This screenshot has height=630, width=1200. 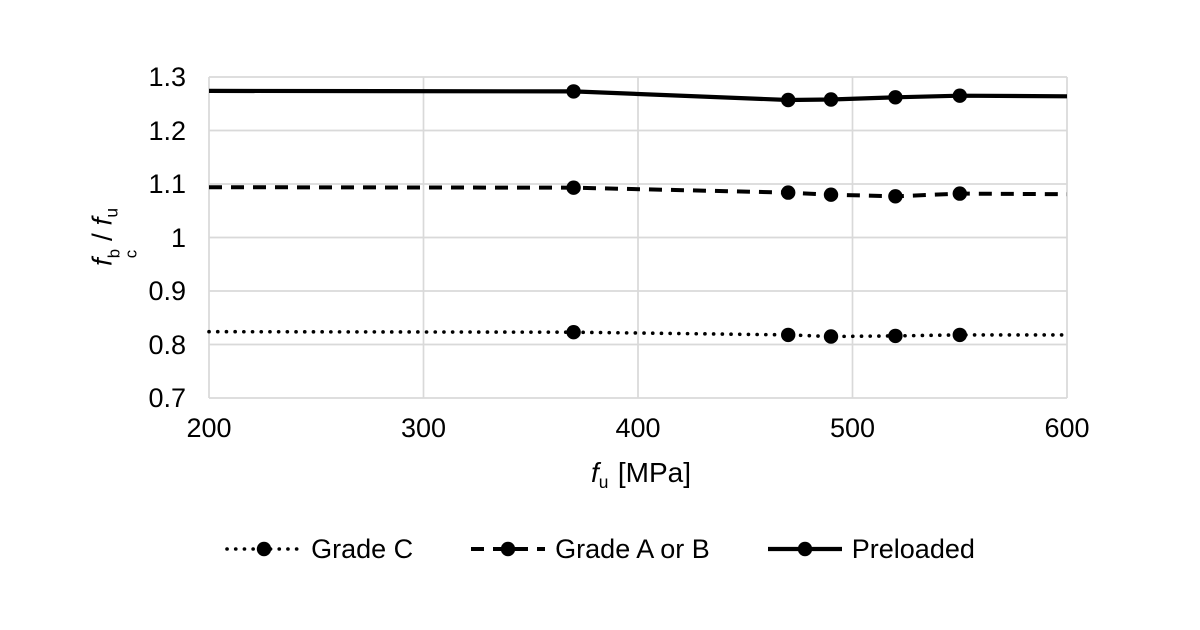 What do you see at coordinates (114, 253) in the screenshot?
I see `y-title-superscript: b` at bounding box center [114, 253].